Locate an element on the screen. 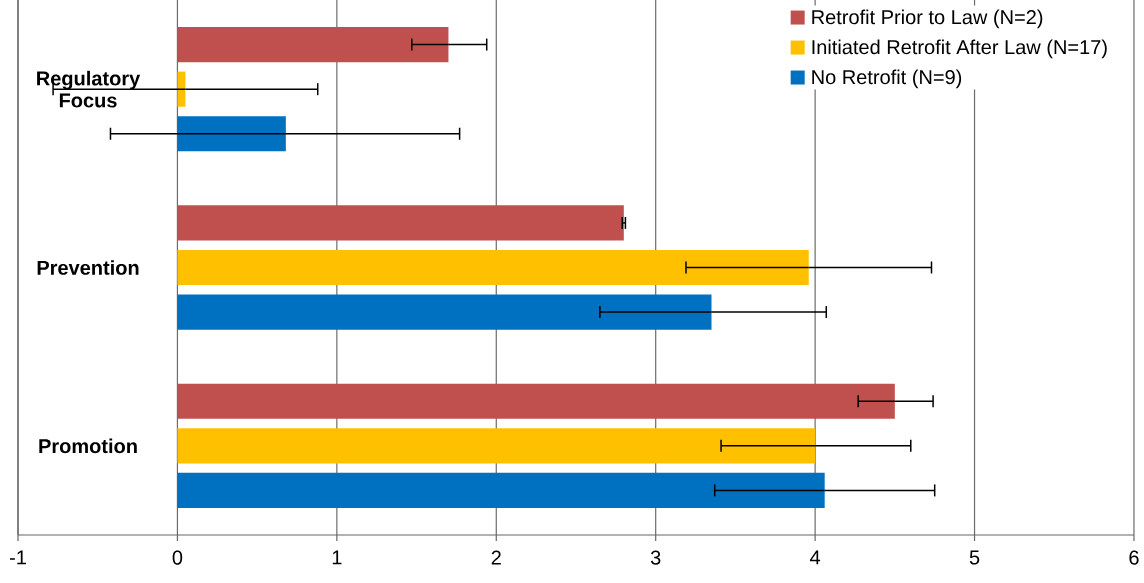 The height and width of the screenshot is (583, 1144). x-tick-label: 4 is located at coordinates (815, 557).